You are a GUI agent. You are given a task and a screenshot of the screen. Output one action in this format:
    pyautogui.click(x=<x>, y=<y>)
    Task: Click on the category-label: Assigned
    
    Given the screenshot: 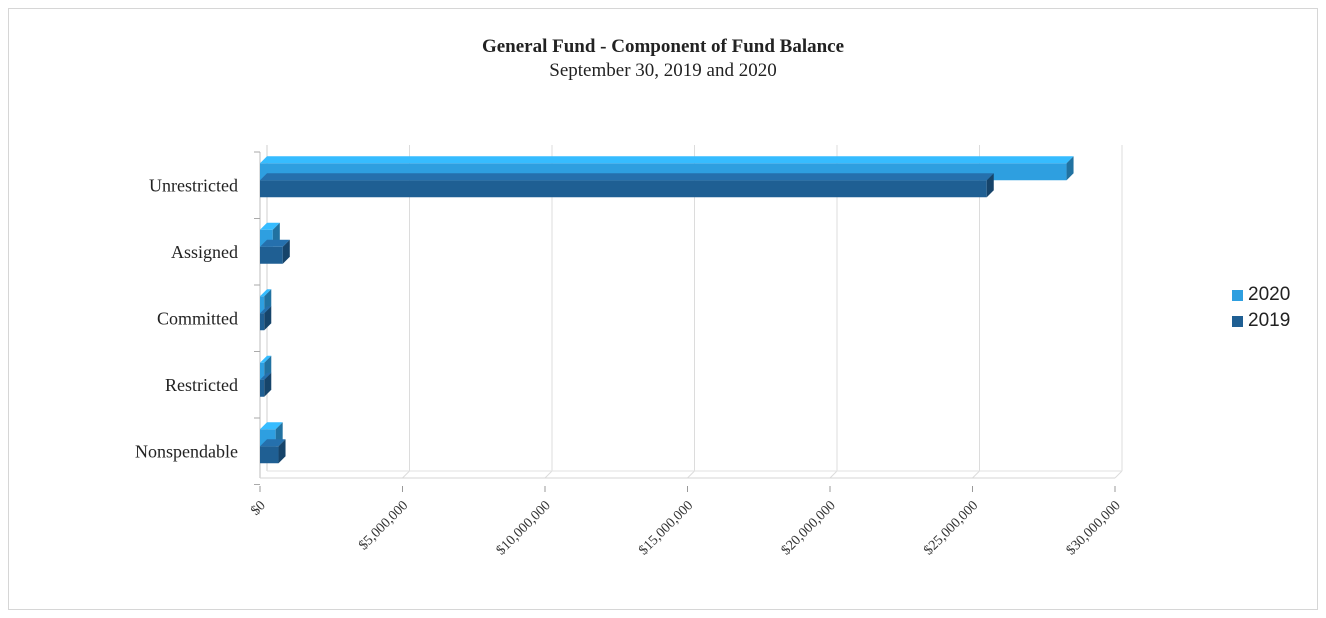 What is the action you would take?
    pyautogui.click(x=204, y=252)
    